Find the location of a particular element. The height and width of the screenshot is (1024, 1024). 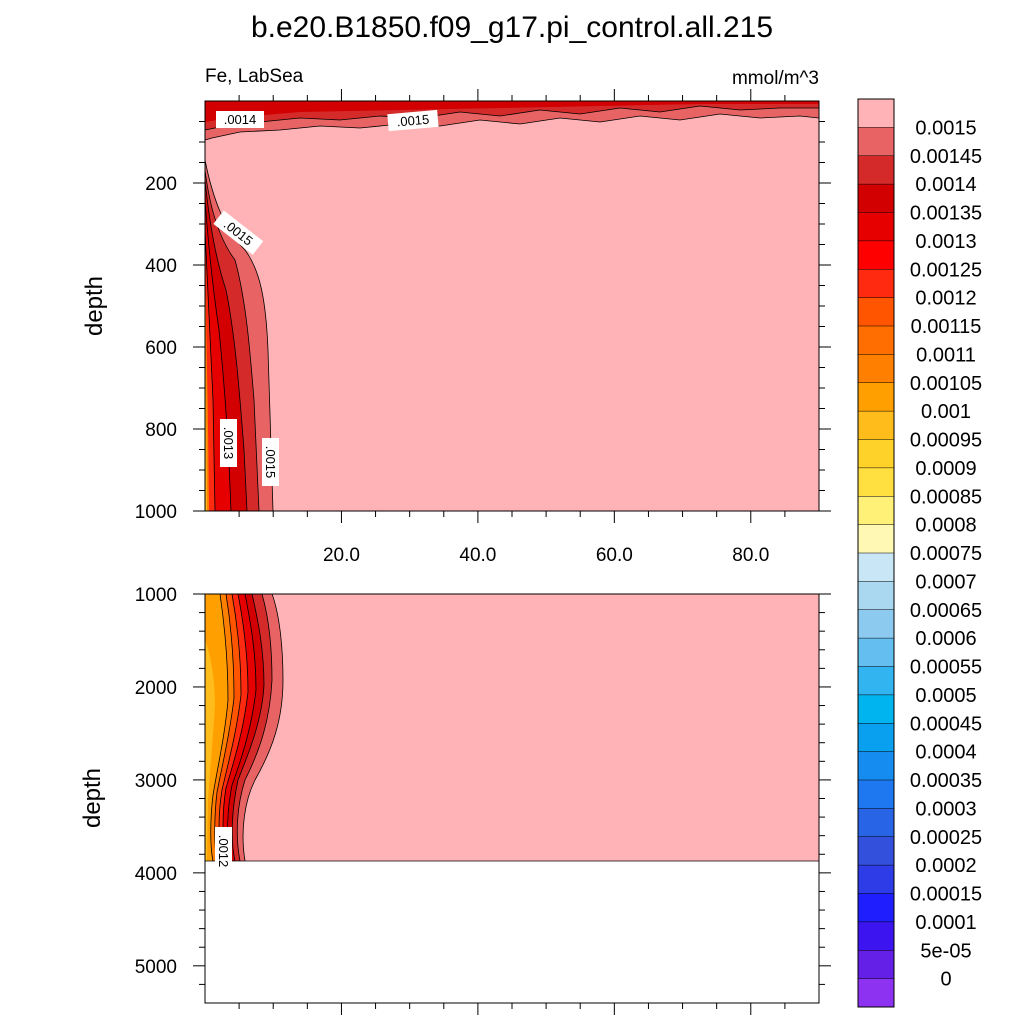

colorbar-label: 0.00075 is located at coordinates (946, 554).